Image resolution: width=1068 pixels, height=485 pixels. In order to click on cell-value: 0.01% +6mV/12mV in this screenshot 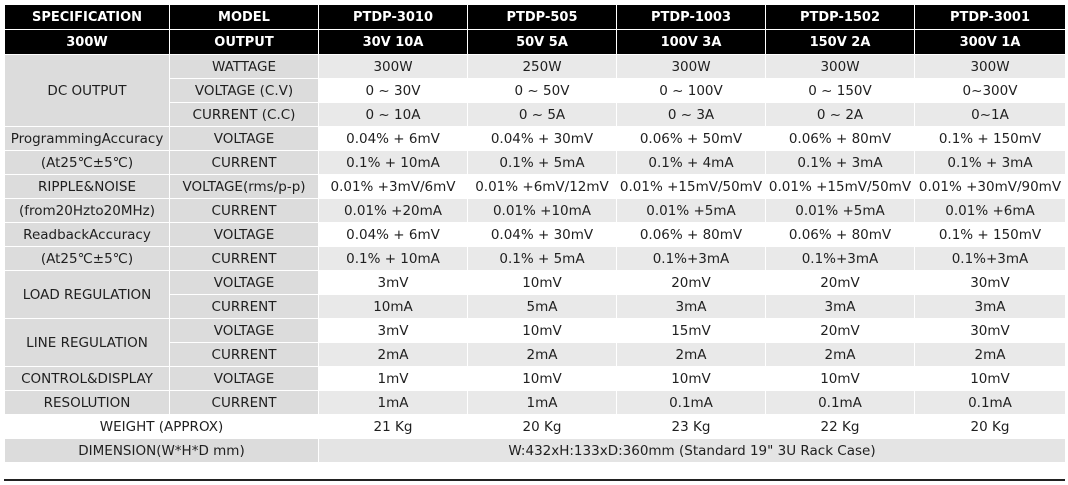, I will do `click(542, 186)`.